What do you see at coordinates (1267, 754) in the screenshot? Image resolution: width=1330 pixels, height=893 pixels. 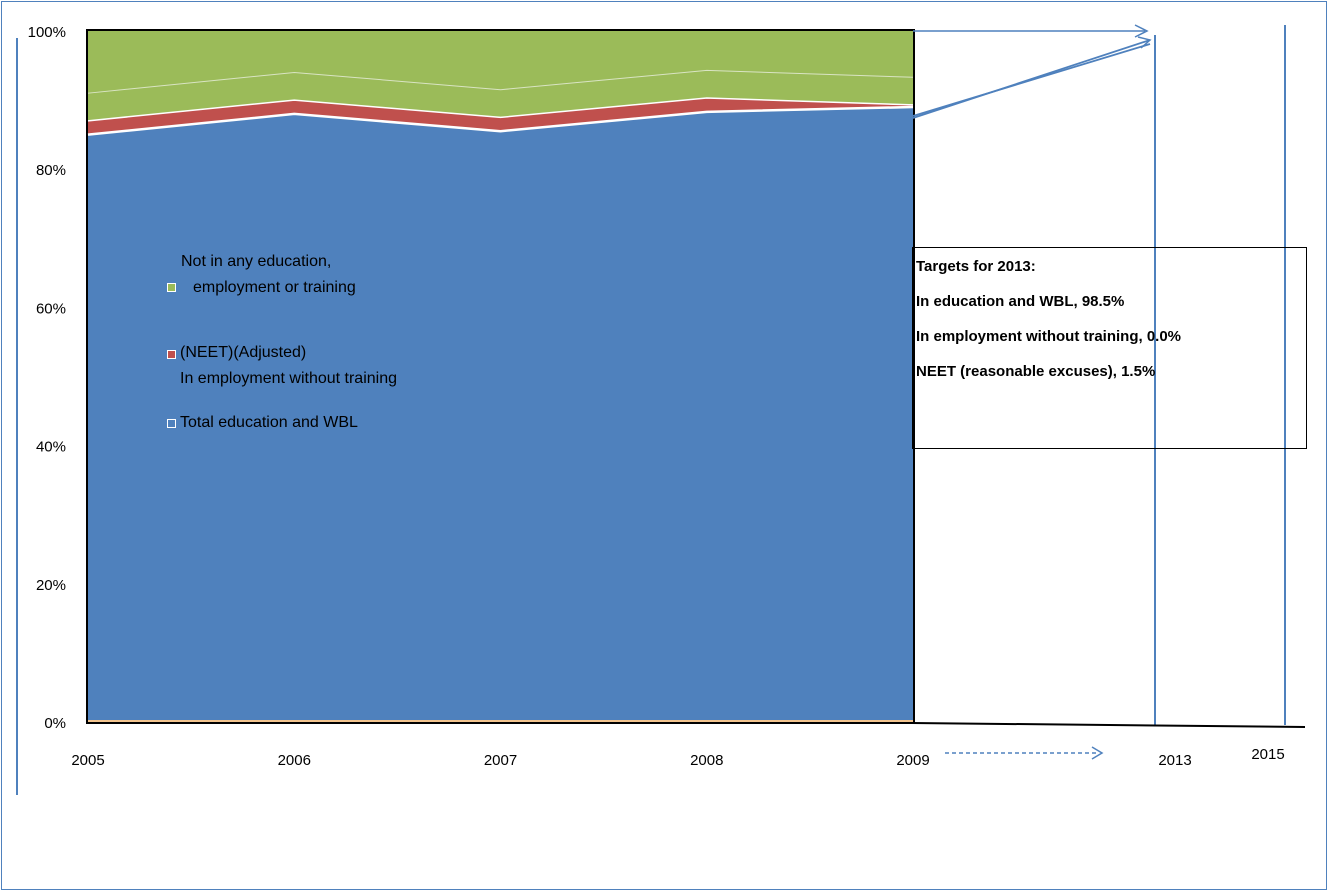 I see `x-tick-label-projection: 2015` at bounding box center [1267, 754].